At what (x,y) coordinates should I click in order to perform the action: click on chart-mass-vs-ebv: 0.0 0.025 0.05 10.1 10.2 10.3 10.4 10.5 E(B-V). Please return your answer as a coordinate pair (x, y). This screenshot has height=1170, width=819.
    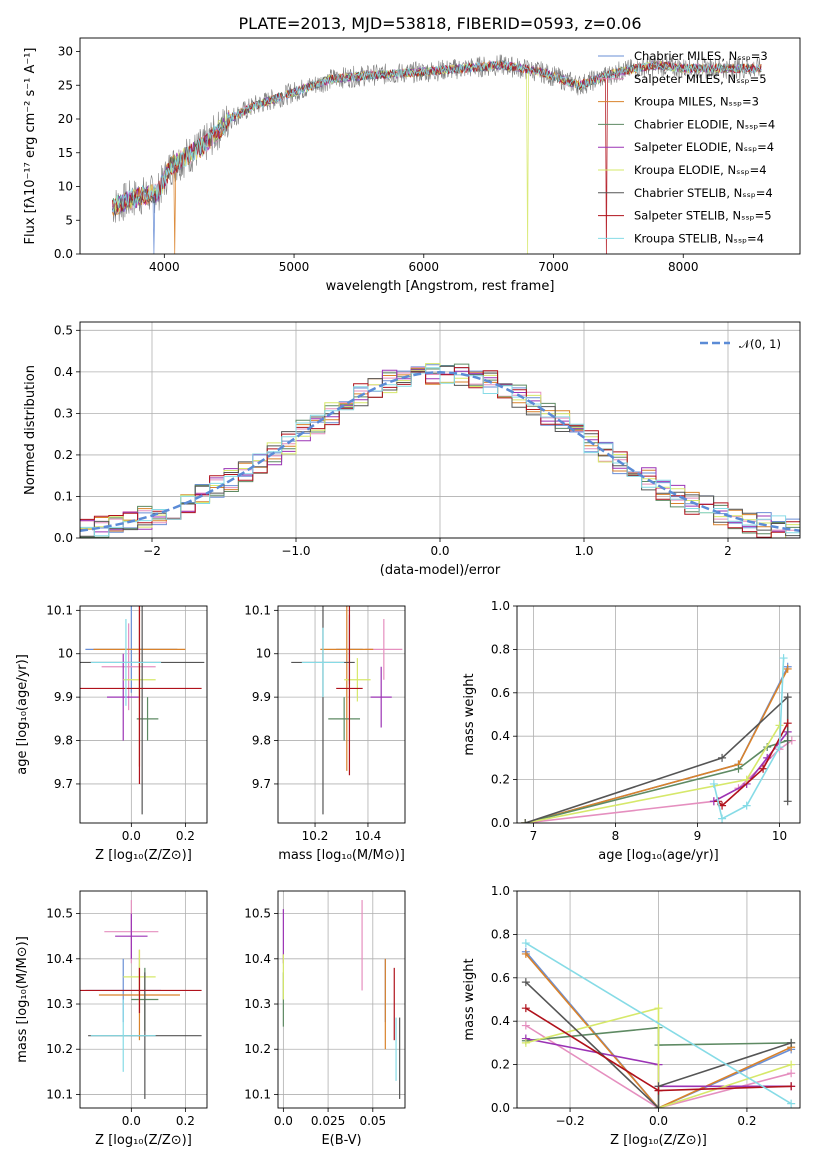
    Looking at the image, I should click on (325, 1019).